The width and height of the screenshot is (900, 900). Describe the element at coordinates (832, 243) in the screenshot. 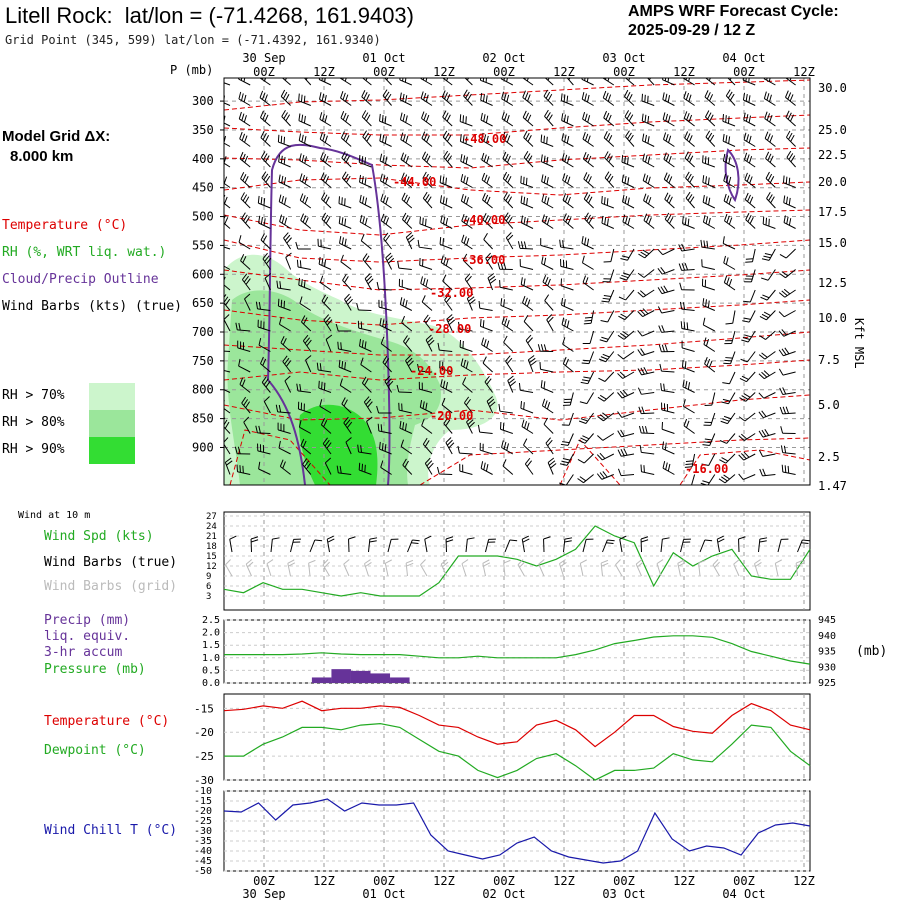

I see `kft-tick-label: 15.0` at that location.